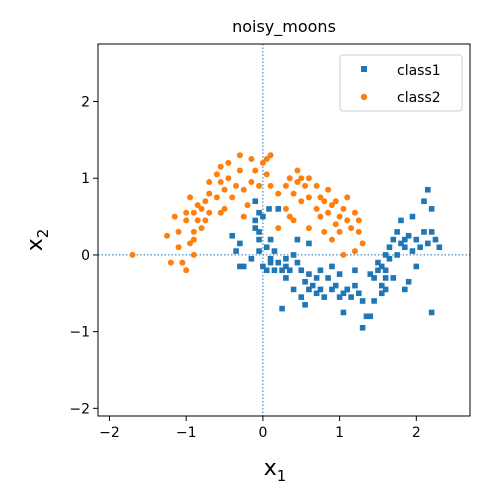 The image size is (500, 497). What do you see at coordinates (419, 71) in the screenshot?
I see `legend-label-class1: class1` at bounding box center [419, 71].